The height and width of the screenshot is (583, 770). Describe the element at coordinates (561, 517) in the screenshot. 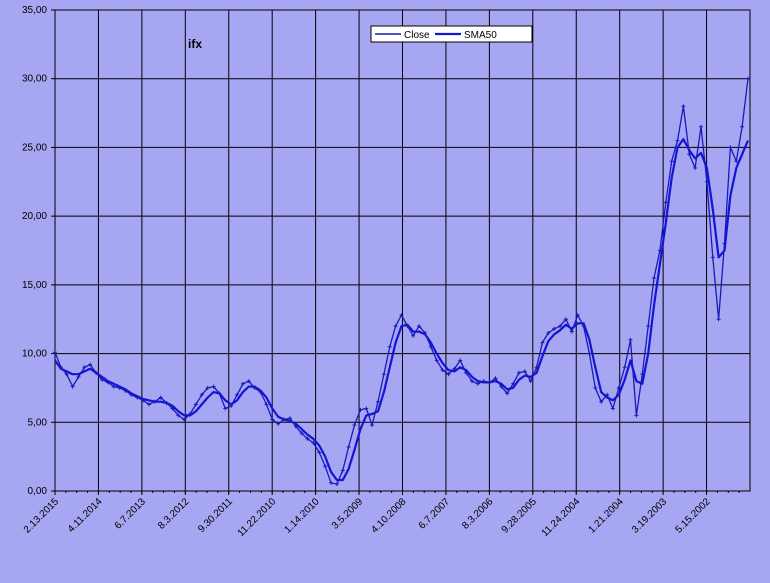

I see `x-tick-label: 11.24.2004` at that location.